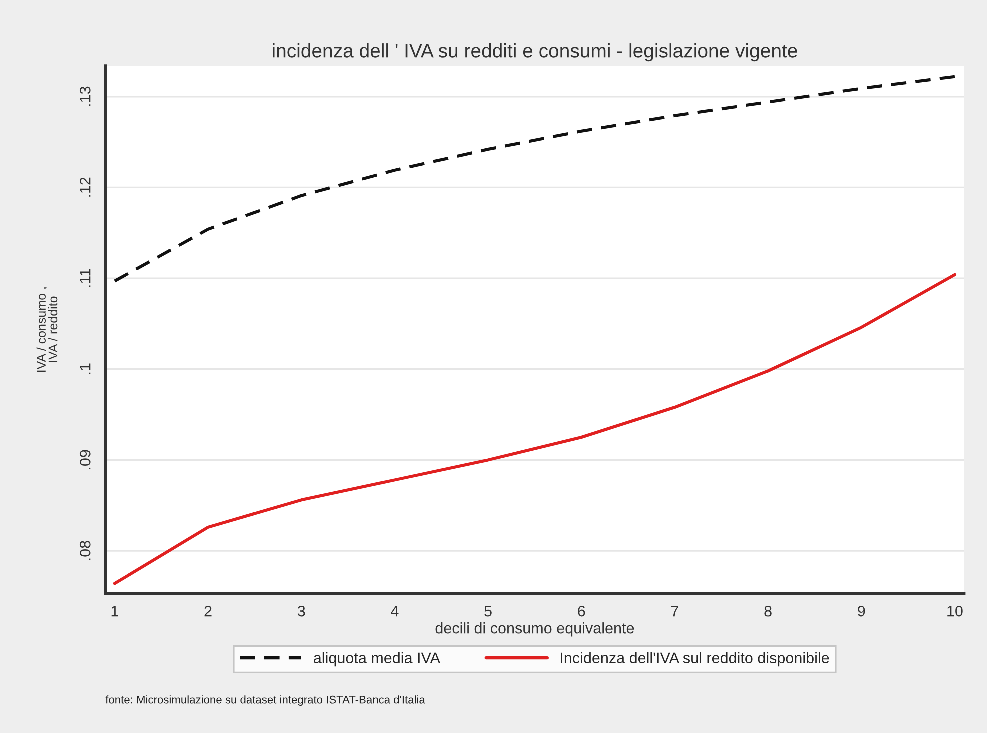 This screenshot has width=987, height=733. Describe the element at coordinates (115, 611) in the screenshot. I see `x-tick-label: 1` at that location.